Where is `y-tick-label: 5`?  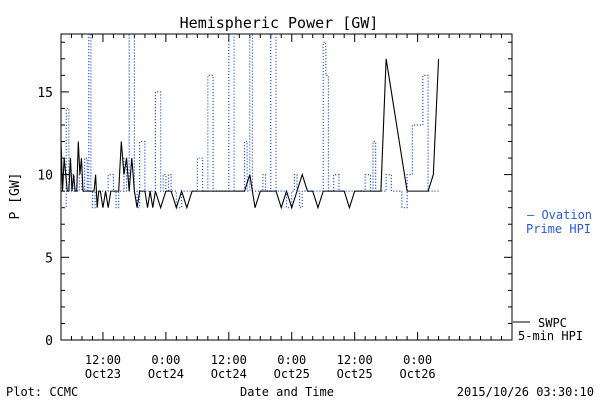 y-tick-label: 5 is located at coordinates (49, 258).